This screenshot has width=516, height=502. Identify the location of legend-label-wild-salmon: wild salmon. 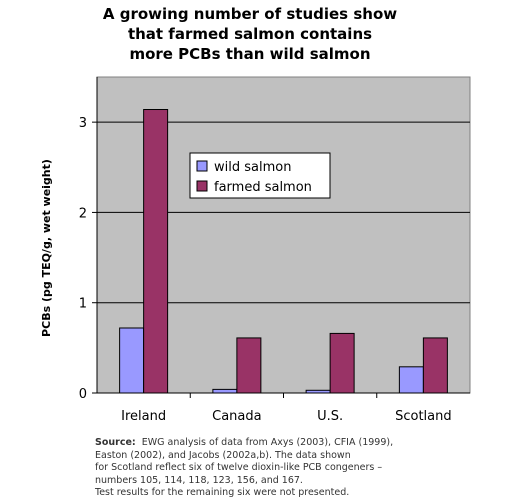
(252, 167).